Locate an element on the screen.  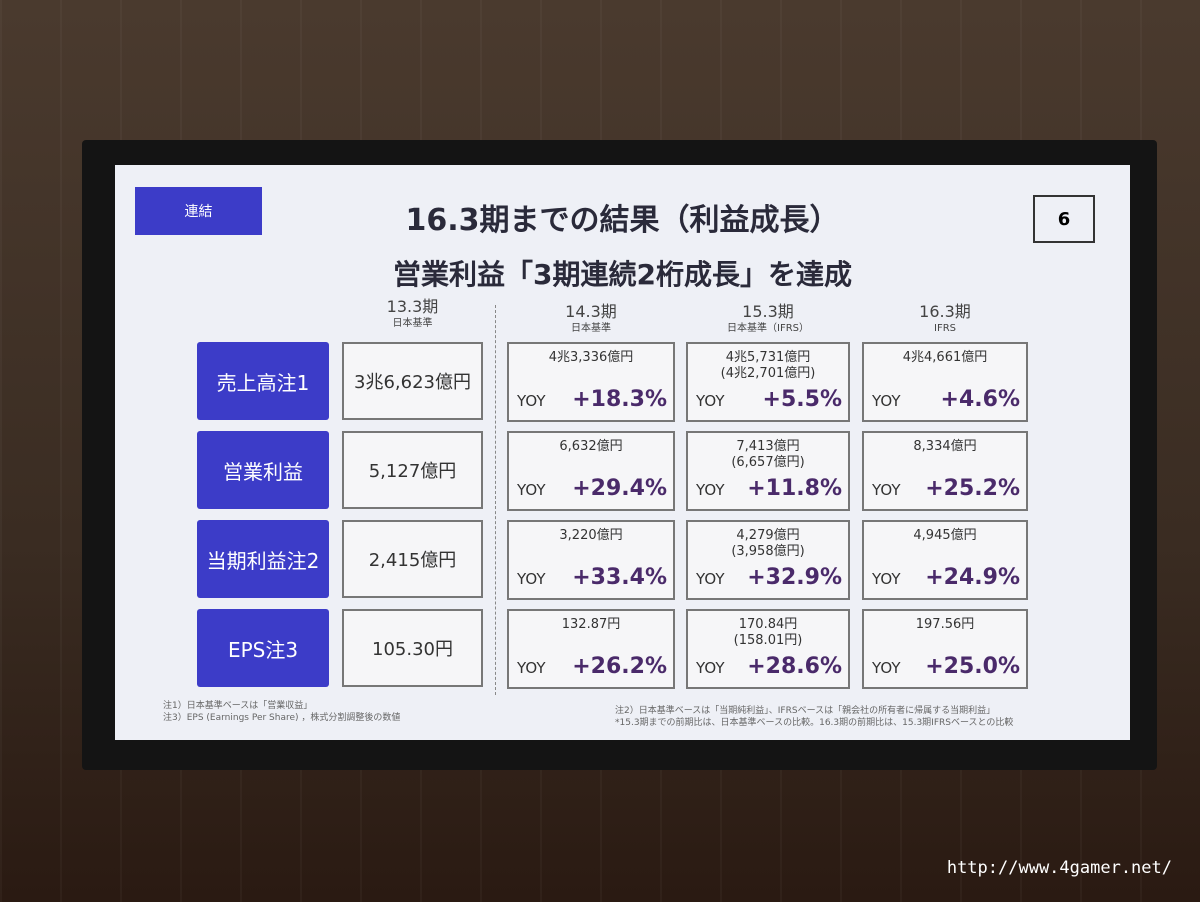
yoy-value: +28.6% is located at coordinates (794, 666).